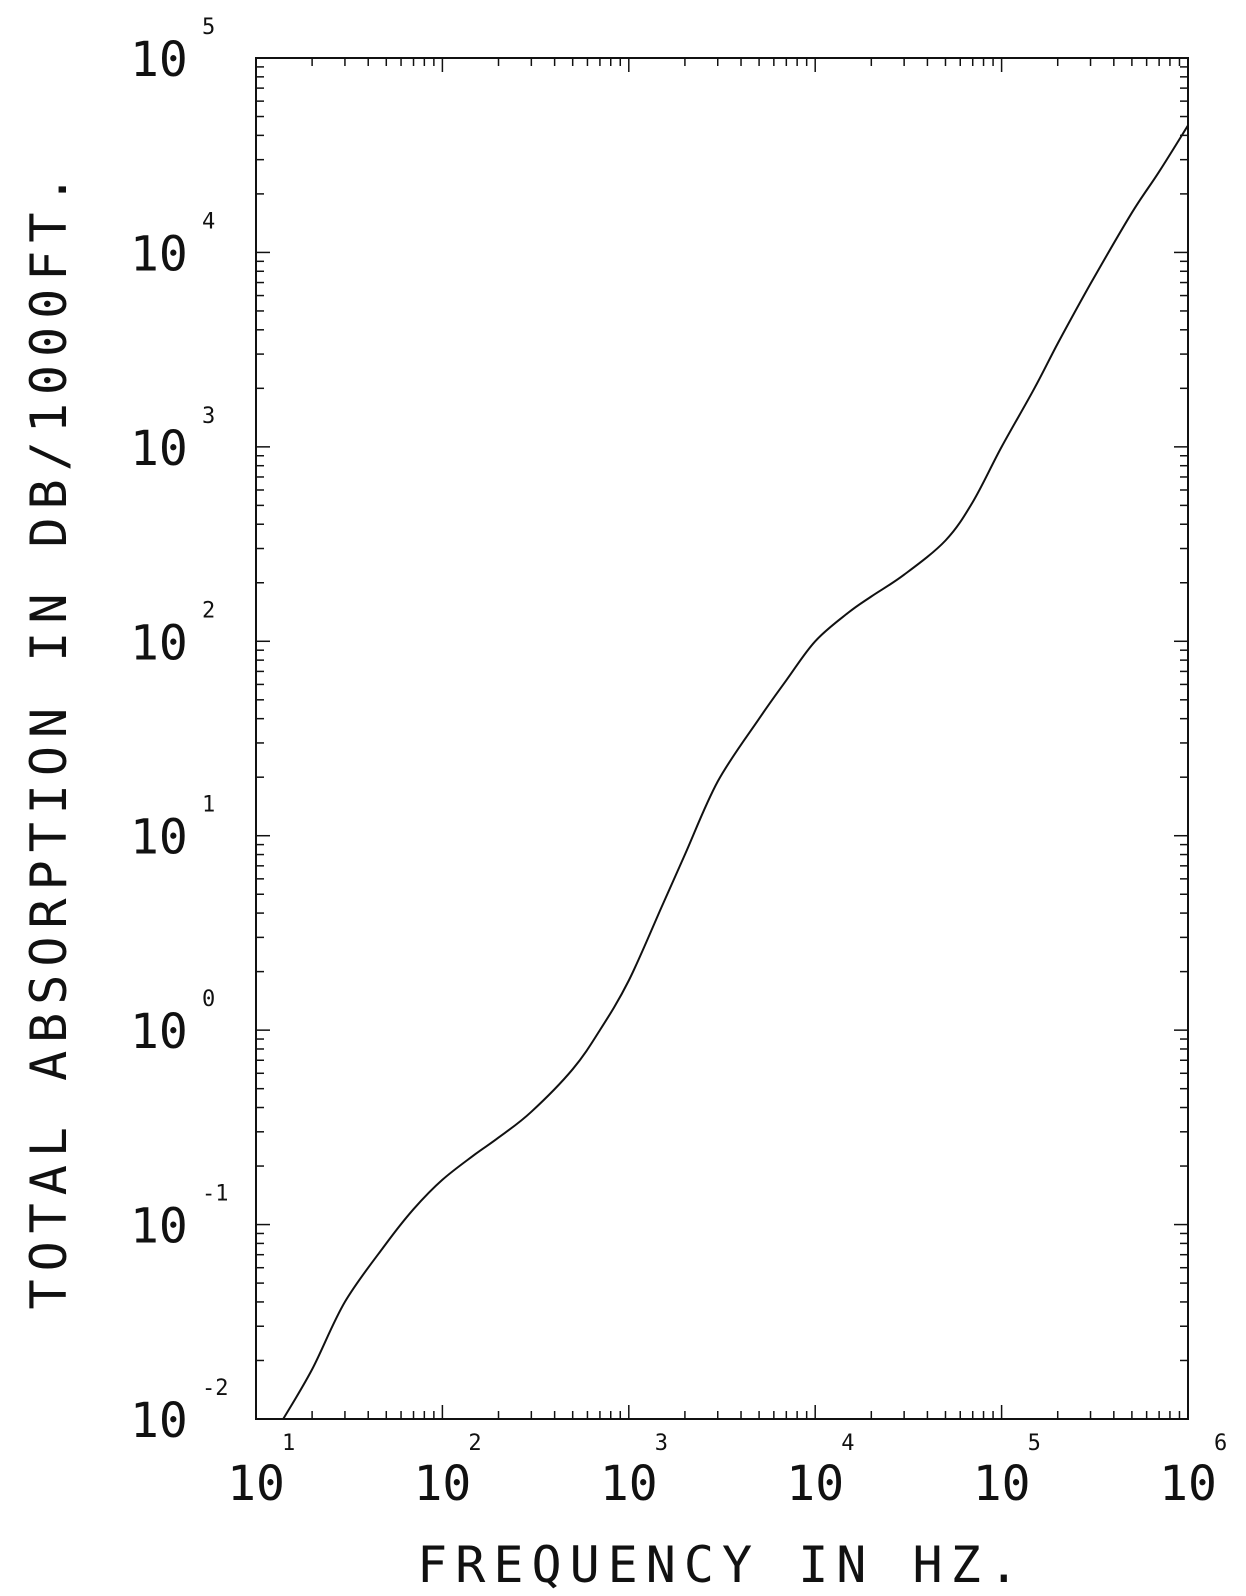  What do you see at coordinates (215, 1194) in the screenshot?
I see `y-tick-exponent: -1` at bounding box center [215, 1194].